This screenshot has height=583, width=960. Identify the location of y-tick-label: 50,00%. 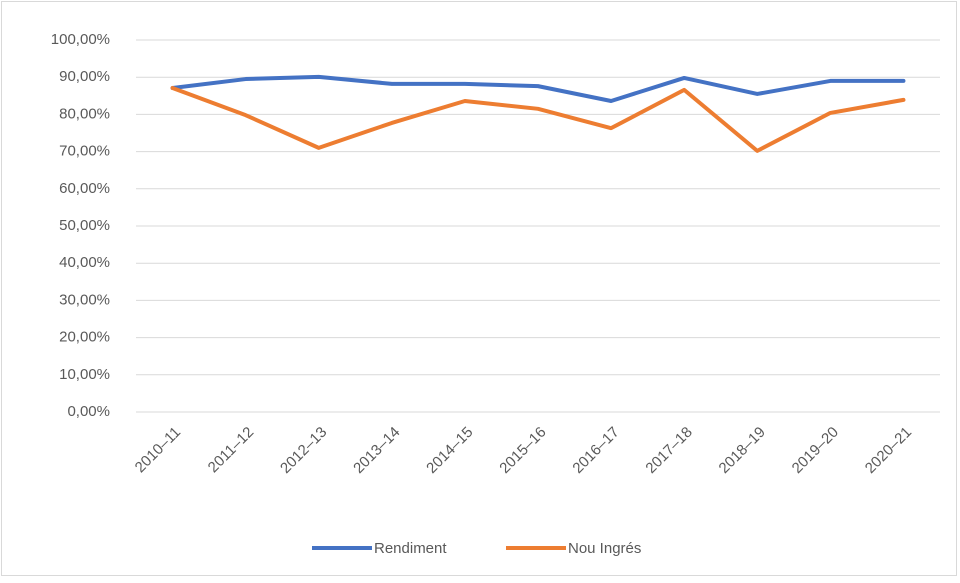
(84, 225).